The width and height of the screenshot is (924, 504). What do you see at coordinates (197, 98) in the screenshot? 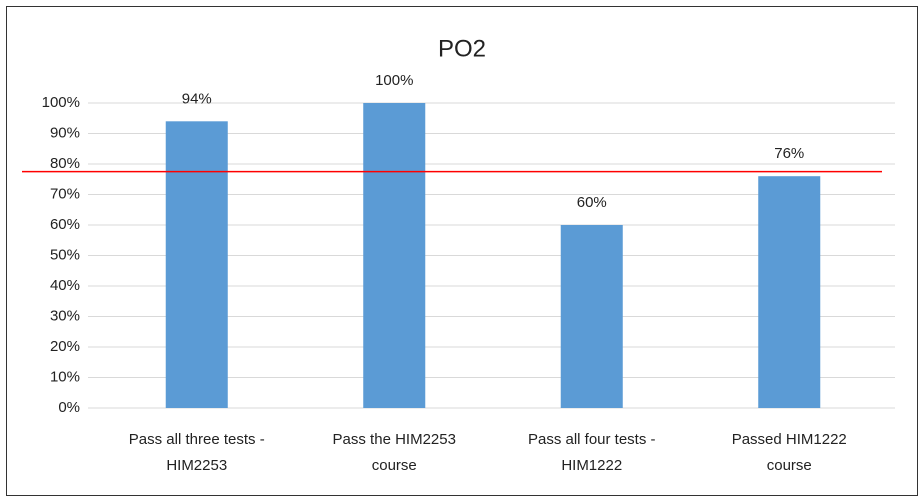
I see `data-label: 94%` at bounding box center [197, 98].